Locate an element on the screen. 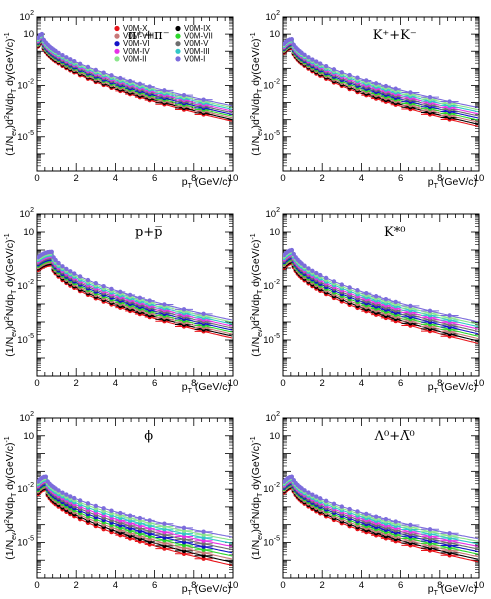  legend-label: V0M-II is located at coordinates (135, 58).